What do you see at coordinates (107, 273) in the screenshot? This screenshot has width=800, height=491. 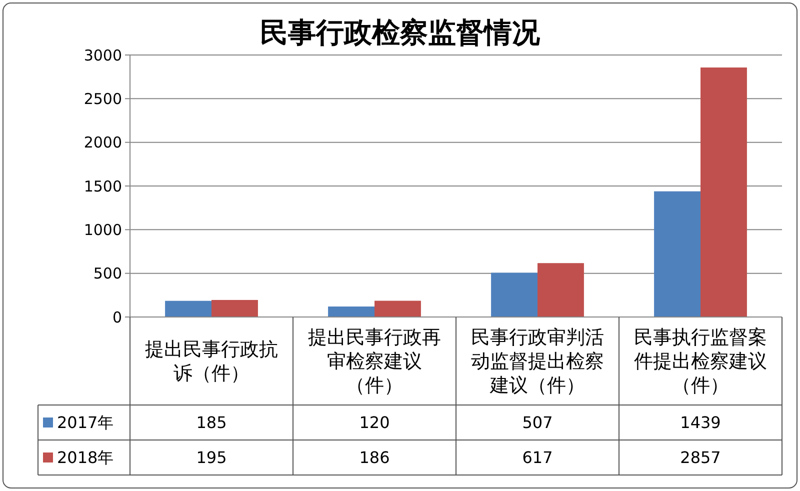 I see `y-tick-label: 500` at bounding box center [107, 273].